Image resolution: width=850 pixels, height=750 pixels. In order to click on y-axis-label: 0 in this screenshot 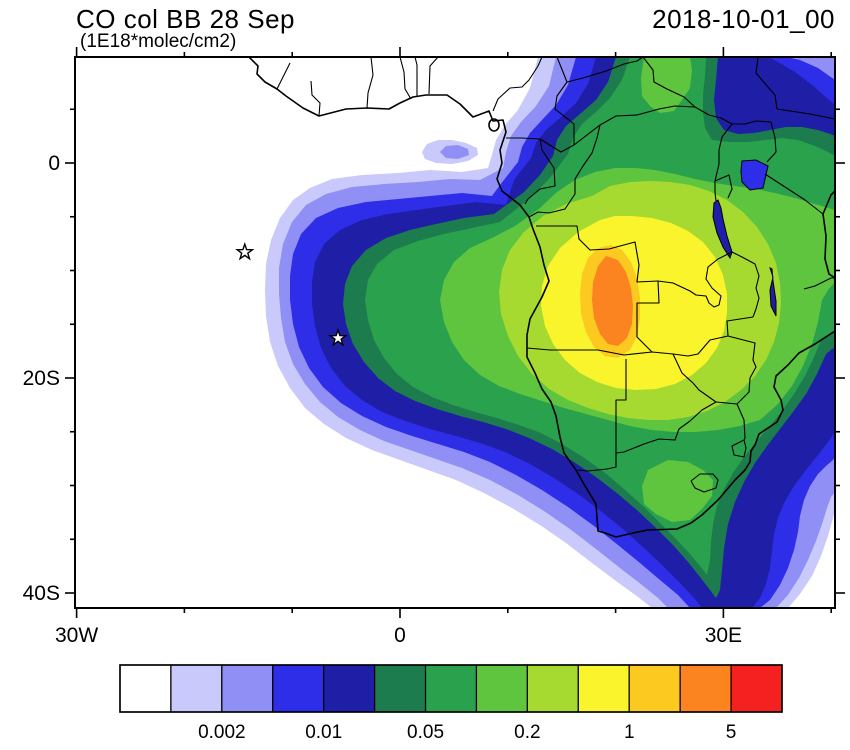, I will do `click(54, 163)`.